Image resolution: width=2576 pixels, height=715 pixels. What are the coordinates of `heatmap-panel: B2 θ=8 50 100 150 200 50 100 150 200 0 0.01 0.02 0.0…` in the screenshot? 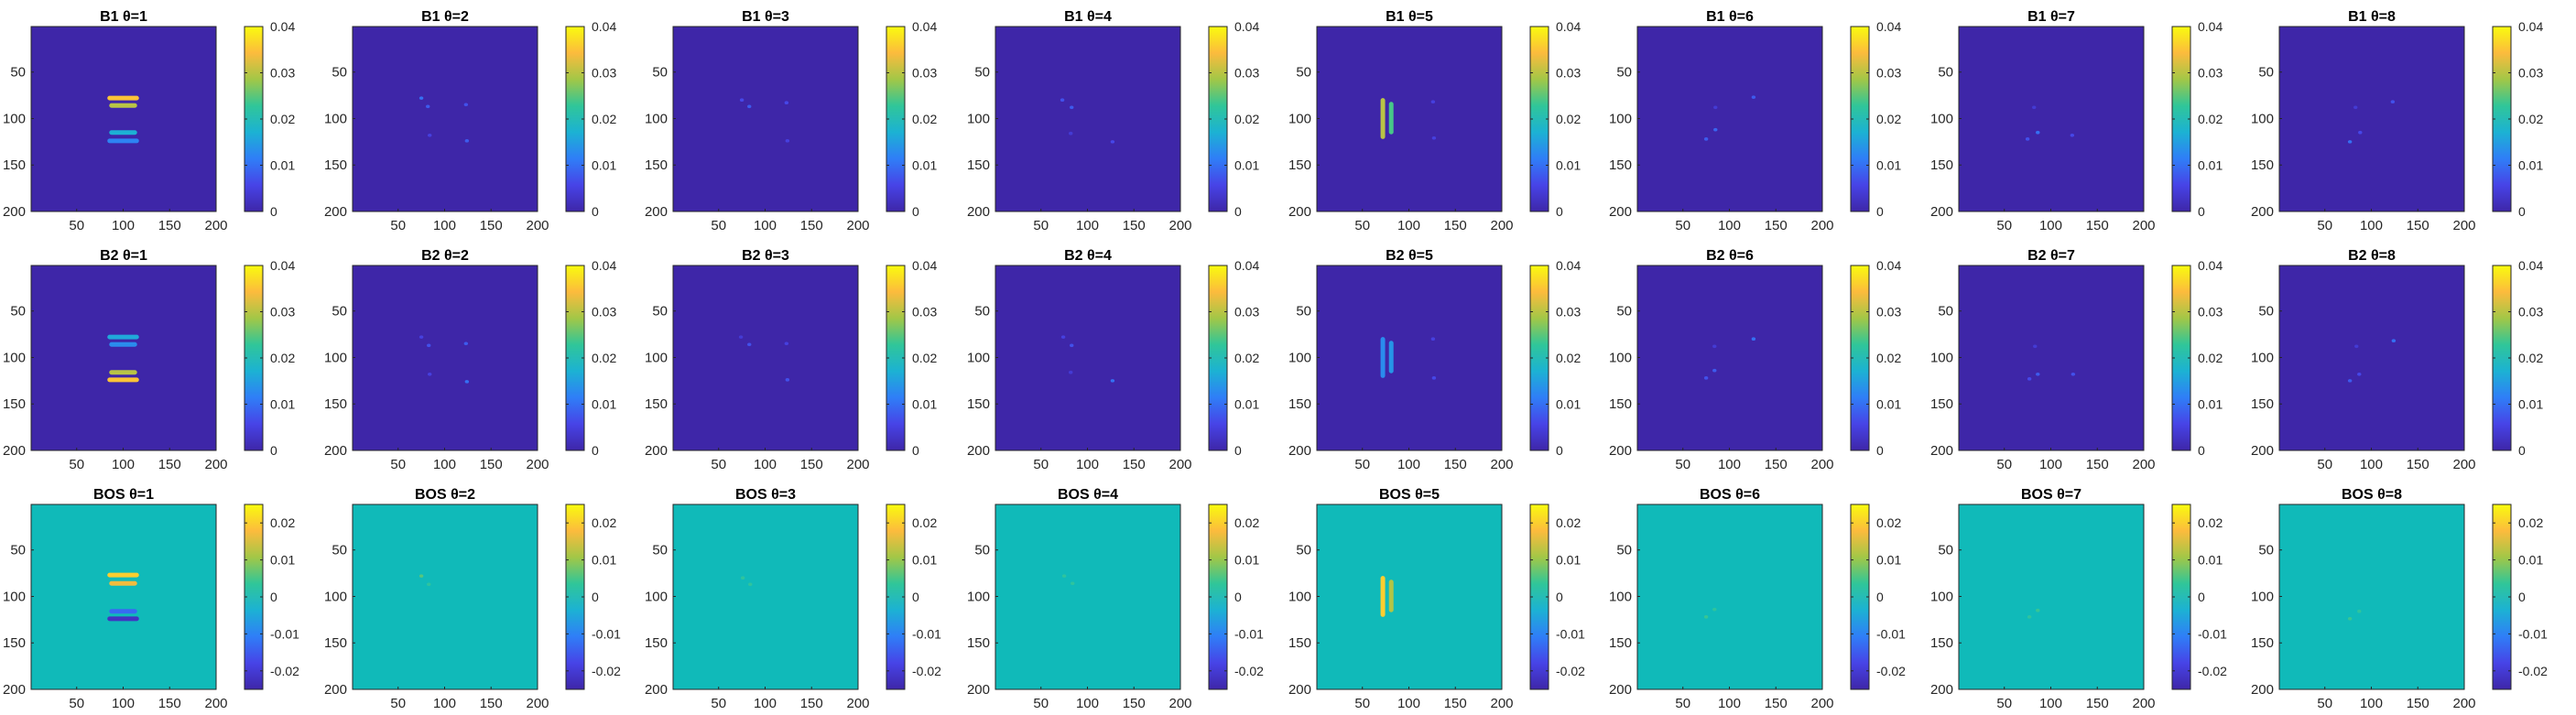 It's located at (2397, 360).